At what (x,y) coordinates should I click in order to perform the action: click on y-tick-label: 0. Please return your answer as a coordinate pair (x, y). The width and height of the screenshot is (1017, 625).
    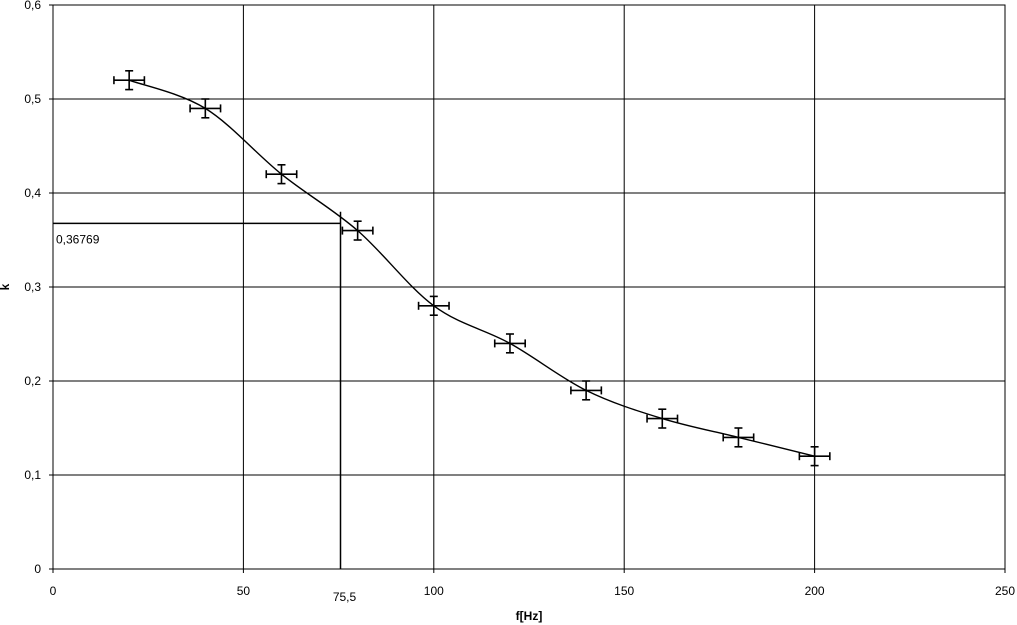
    Looking at the image, I should click on (37, 569).